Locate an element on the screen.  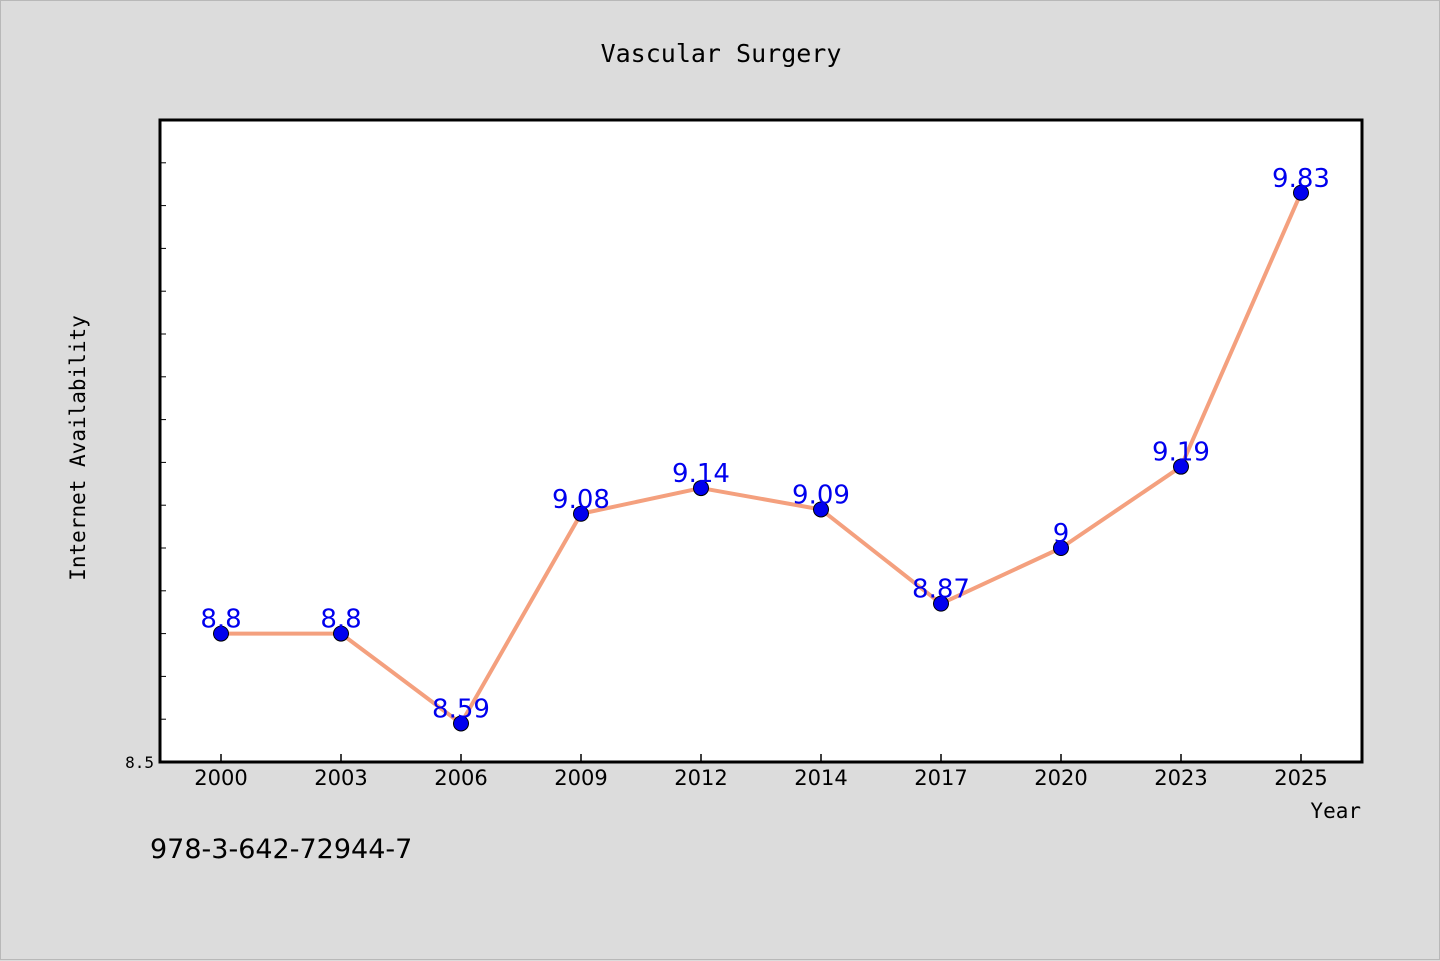
x-tick-label: 2023 is located at coordinates (1180, 778).